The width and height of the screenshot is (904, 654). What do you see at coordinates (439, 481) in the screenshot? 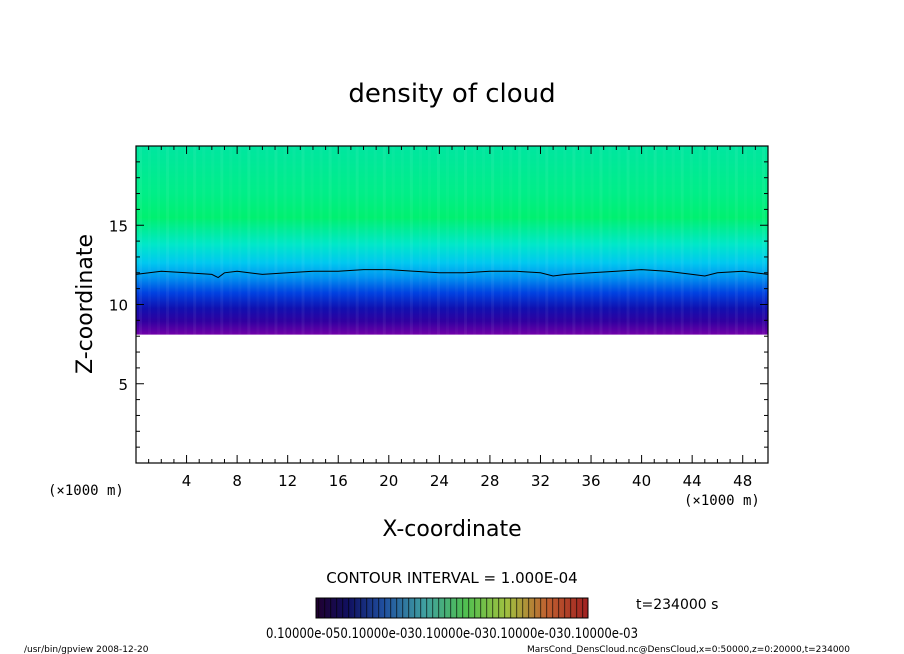
I see `x-tick-label: 24` at bounding box center [439, 481].